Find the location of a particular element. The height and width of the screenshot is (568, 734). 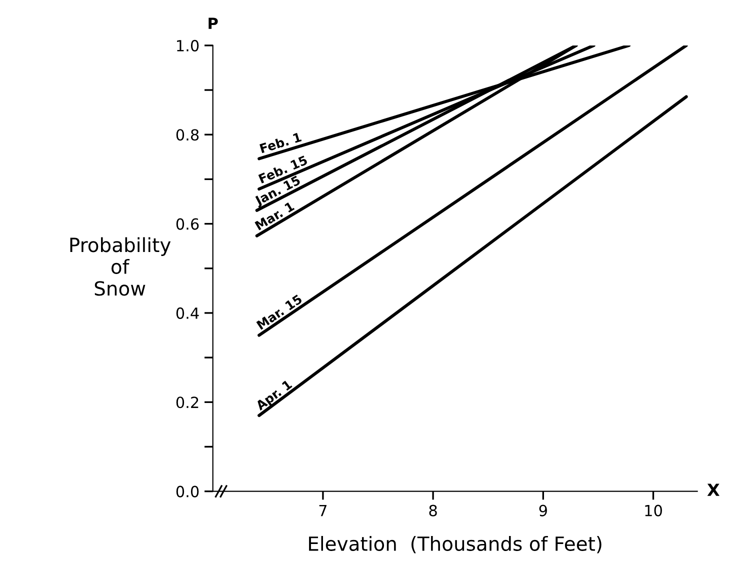

x-tick-label: 7 is located at coordinates (323, 510).